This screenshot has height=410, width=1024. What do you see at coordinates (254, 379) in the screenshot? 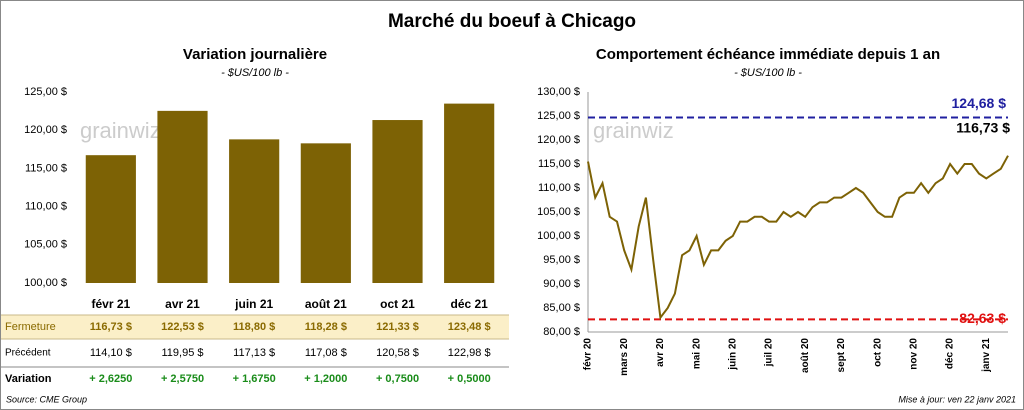
I see `table-cell: + 1,6750` at bounding box center [254, 379].